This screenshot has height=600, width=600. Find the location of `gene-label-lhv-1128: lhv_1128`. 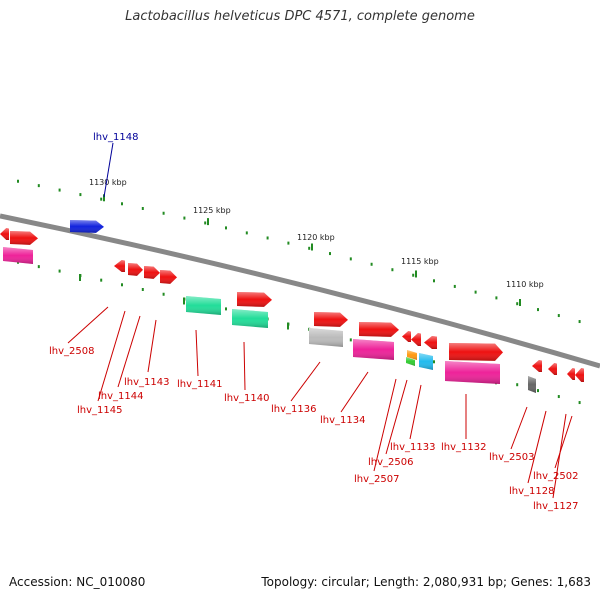

gene-label-lhv-1128: lhv_1128 is located at coordinates (531, 491).